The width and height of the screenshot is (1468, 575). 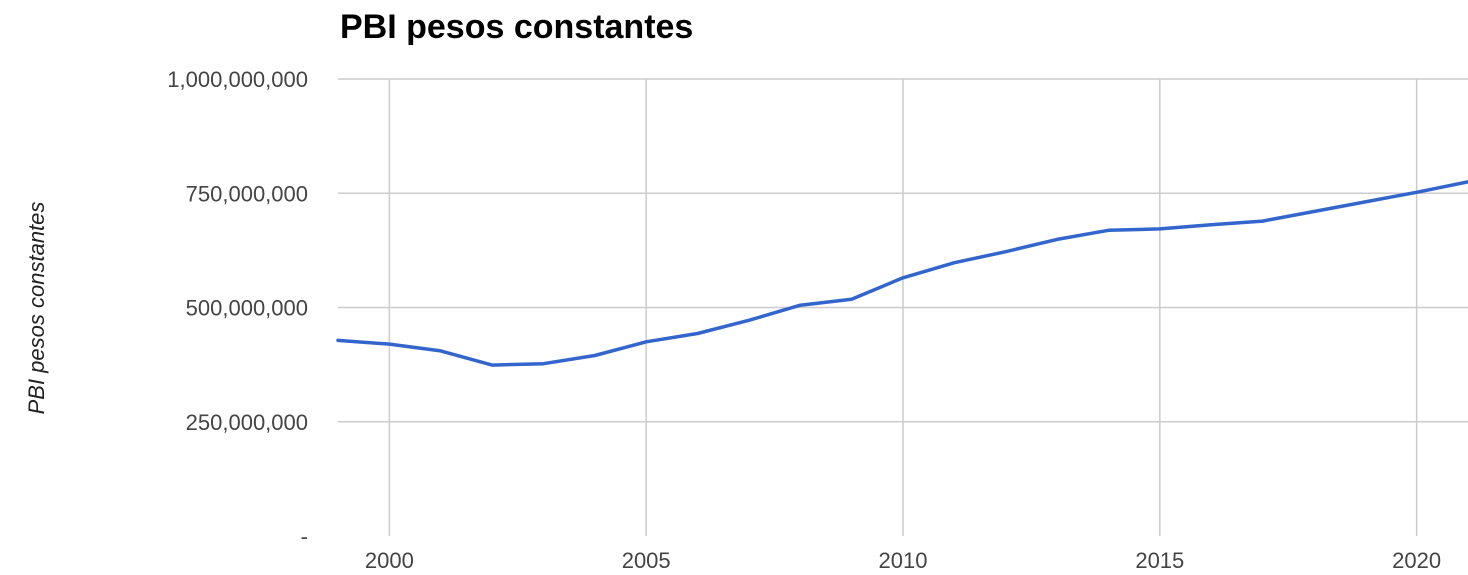 What do you see at coordinates (903, 560) in the screenshot?
I see `x-tick-label: 2010` at bounding box center [903, 560].